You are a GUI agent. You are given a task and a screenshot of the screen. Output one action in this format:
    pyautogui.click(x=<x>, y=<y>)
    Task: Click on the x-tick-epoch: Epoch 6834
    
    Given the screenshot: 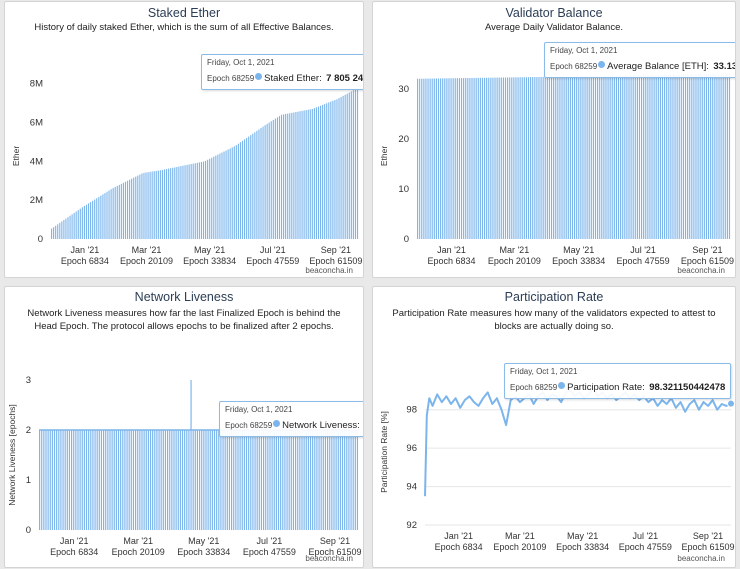 What is the action you would take?
    pyautogui.click(x=74, y=552)
    